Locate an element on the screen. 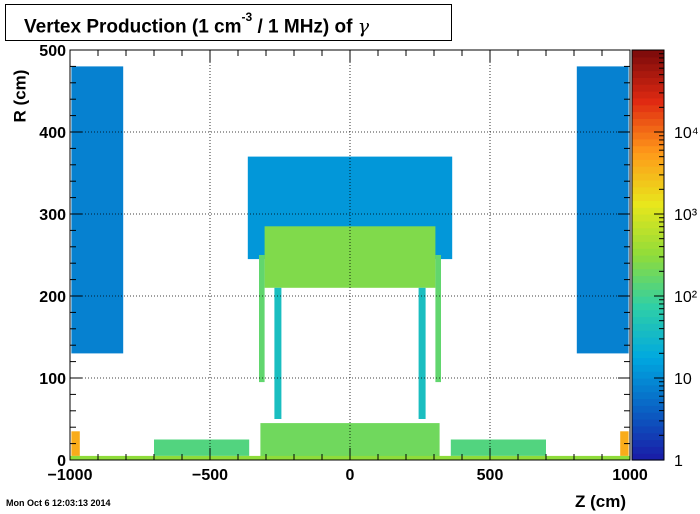 This screenshot has height=514, width=700. y-tick-label: 400 is located at coordinates (52, 133).